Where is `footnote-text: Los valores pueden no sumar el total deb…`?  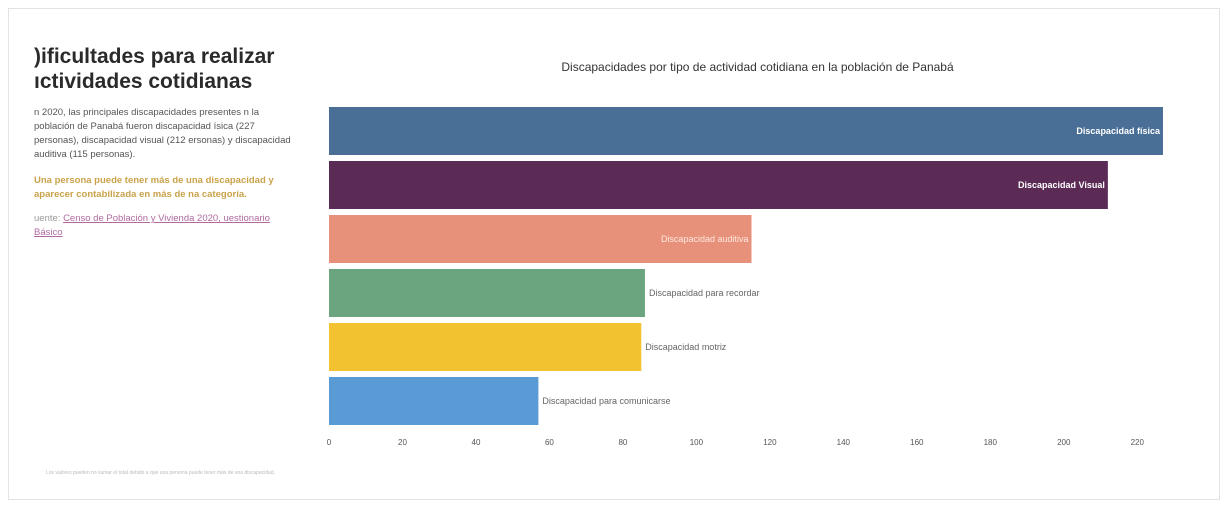
footnote-text: Los valores pueden no sumar el total deb… is located at coordinates (161, 473).